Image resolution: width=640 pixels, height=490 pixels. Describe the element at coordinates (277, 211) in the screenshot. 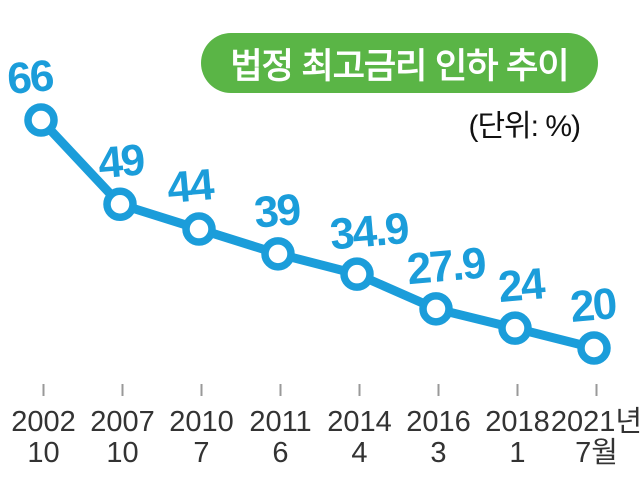

I see `value-label: 39` at that location.